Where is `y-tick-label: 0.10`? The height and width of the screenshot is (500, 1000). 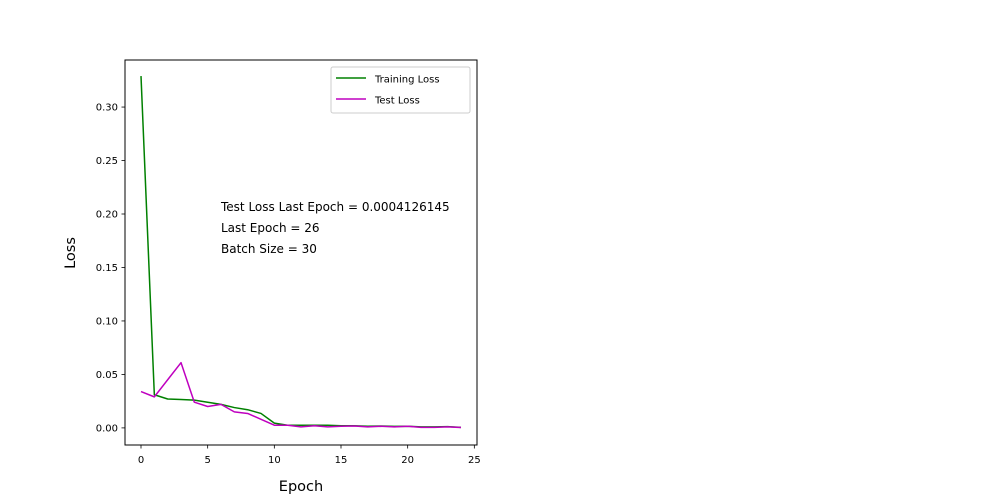 y-tick-label: 0.10 is located at coordinates (107, 321).